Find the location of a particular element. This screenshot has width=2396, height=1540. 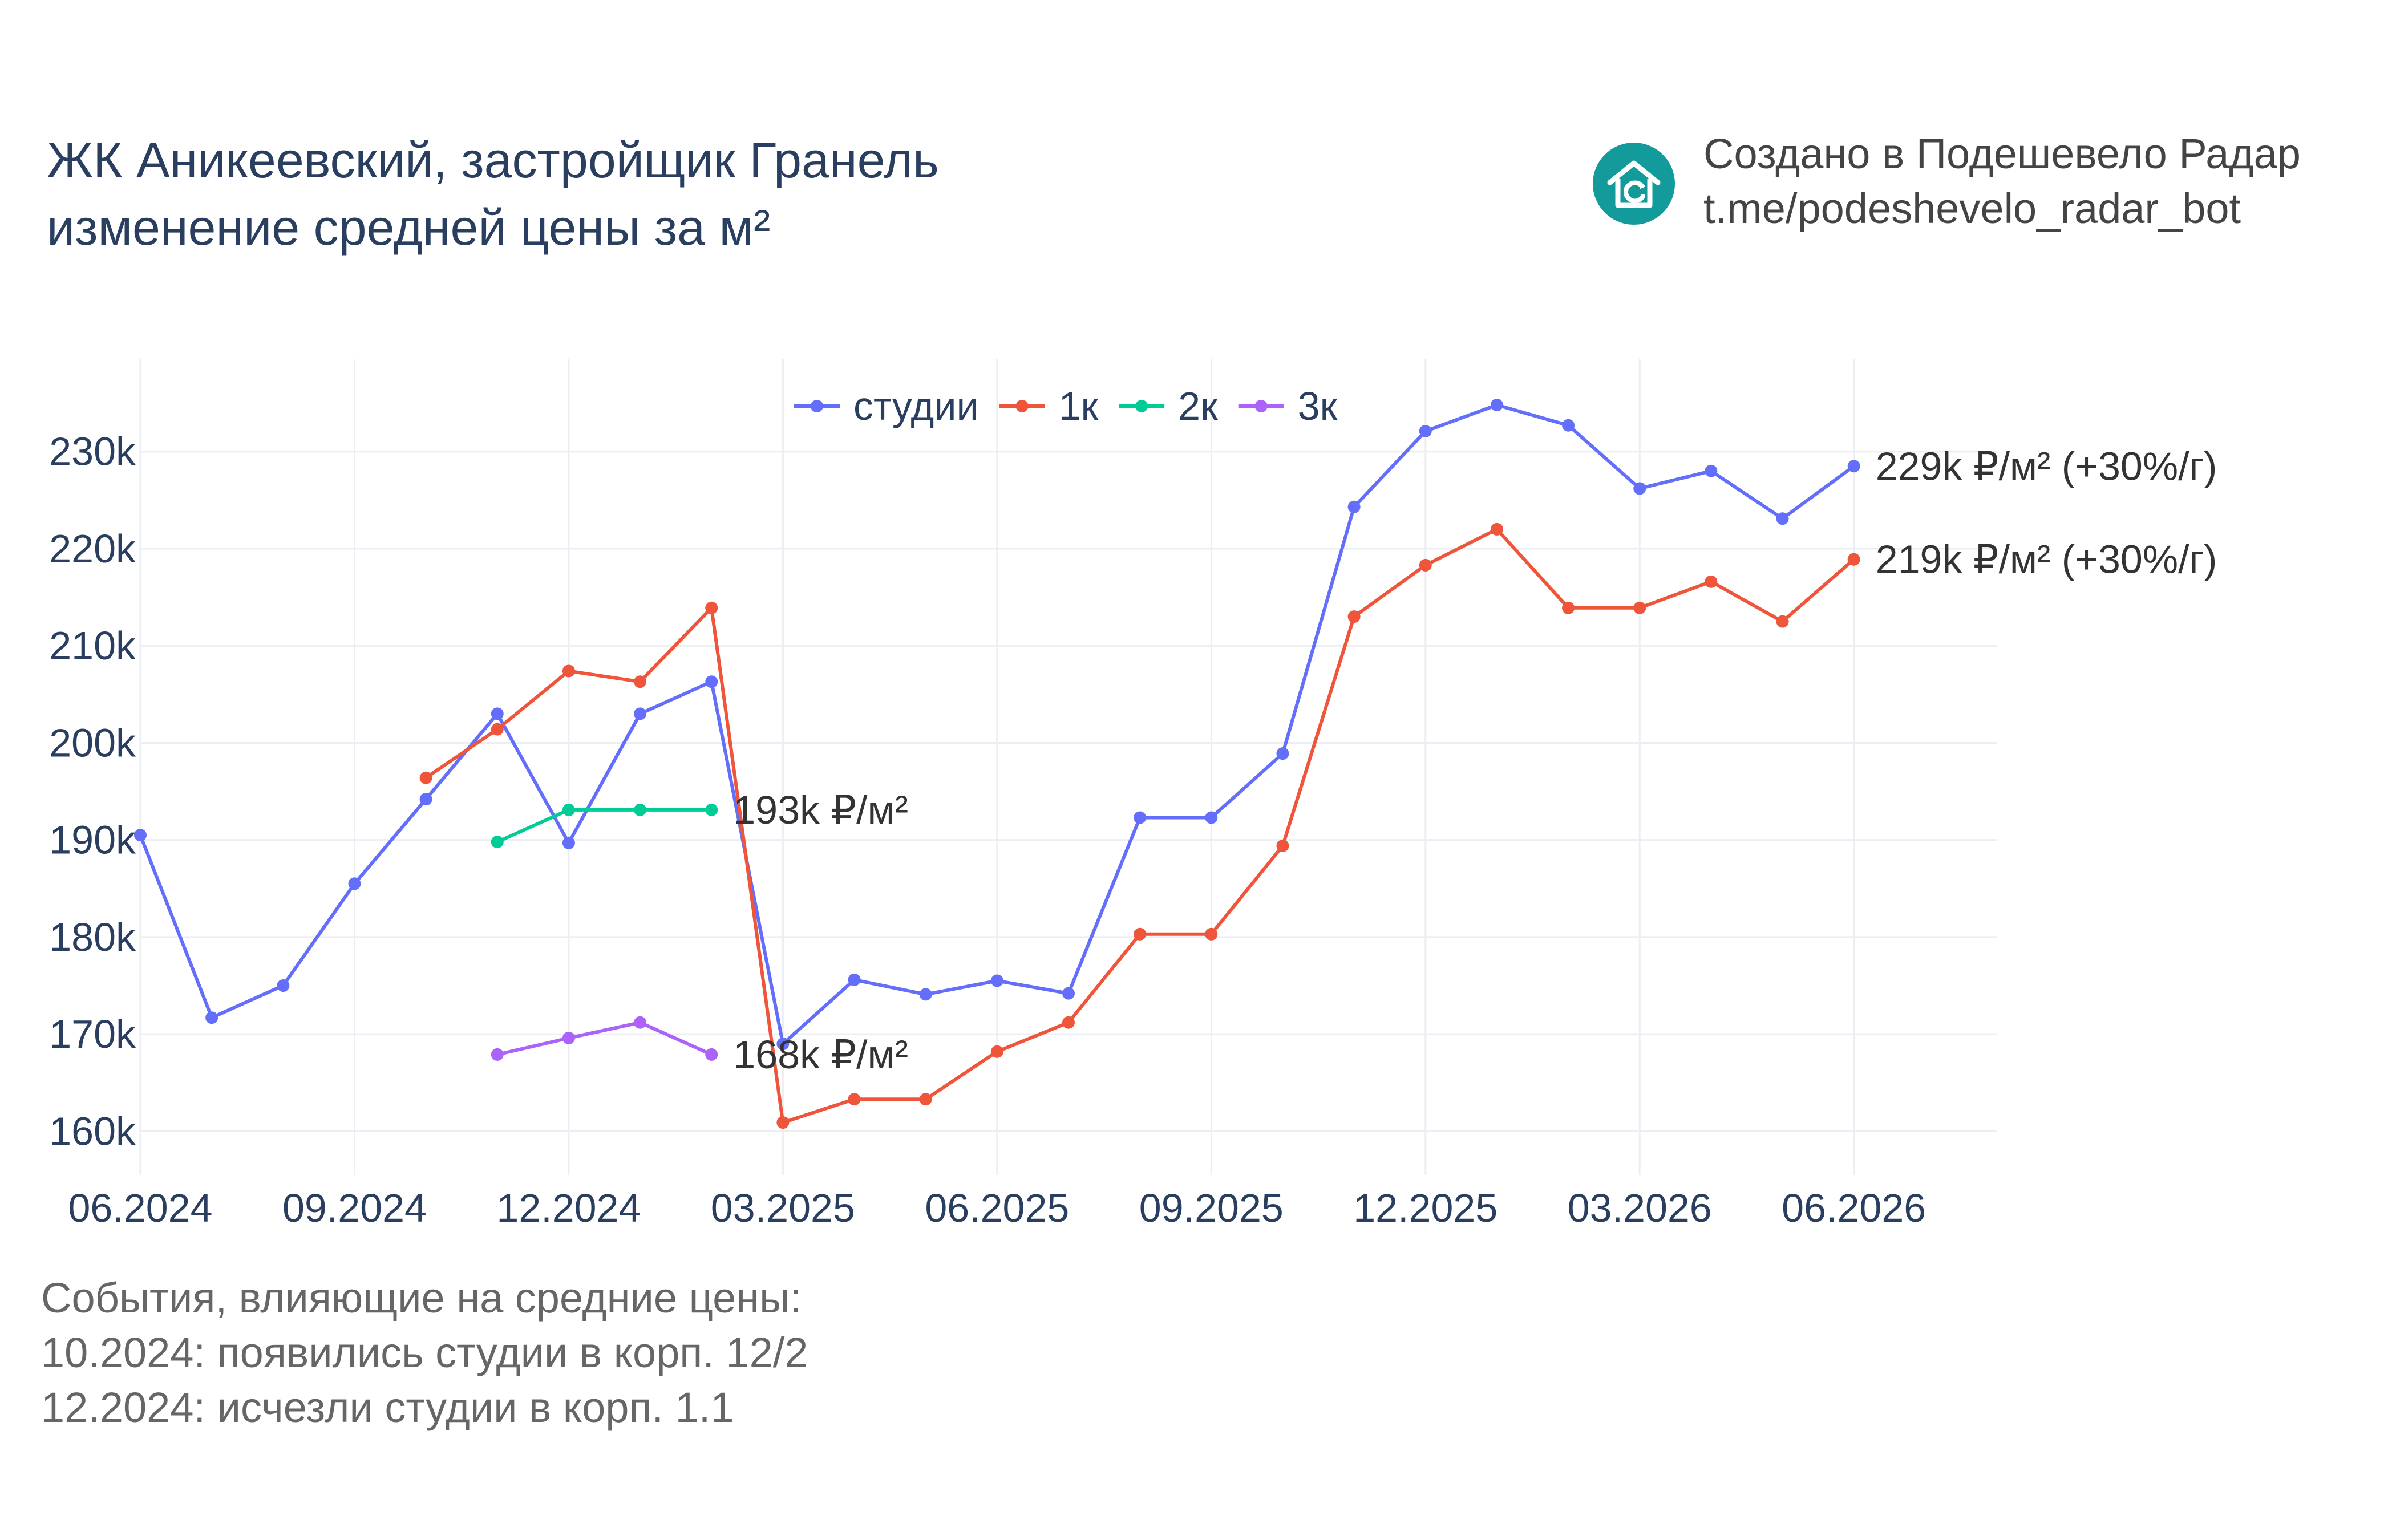

x-tick-label: 06.2026 is located at coordinates (1854, 1208).